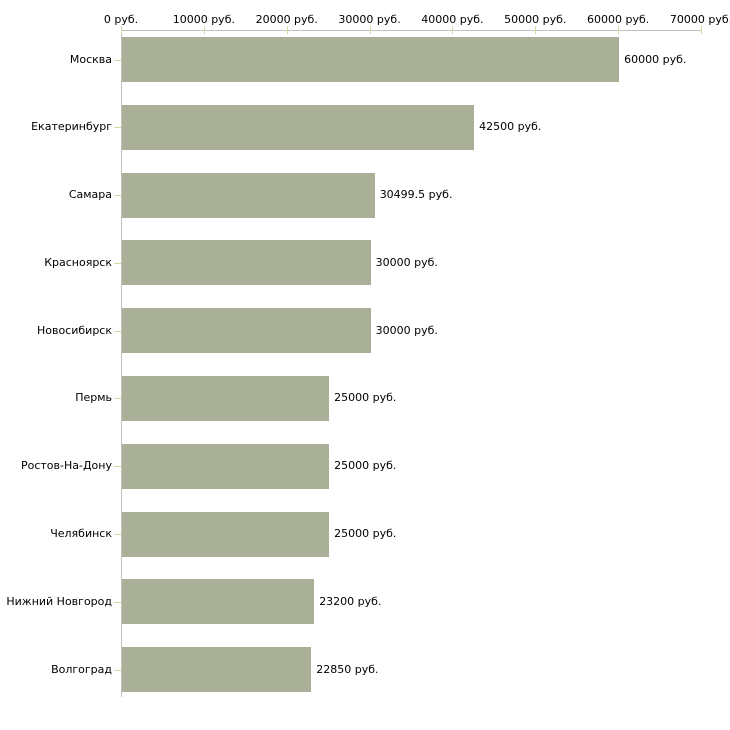 This screenshot has width=730, height=730. I want to click on category-label: Пермь, so click(93, 398).